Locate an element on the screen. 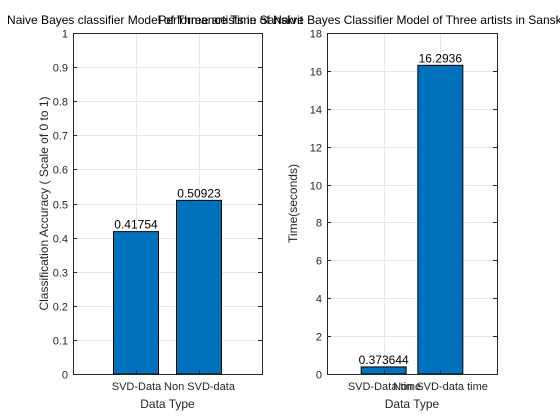 This screenshot has width=560, height=420. time-bar-value-label-2: 16.2936 is located at coordinates (441, 58).